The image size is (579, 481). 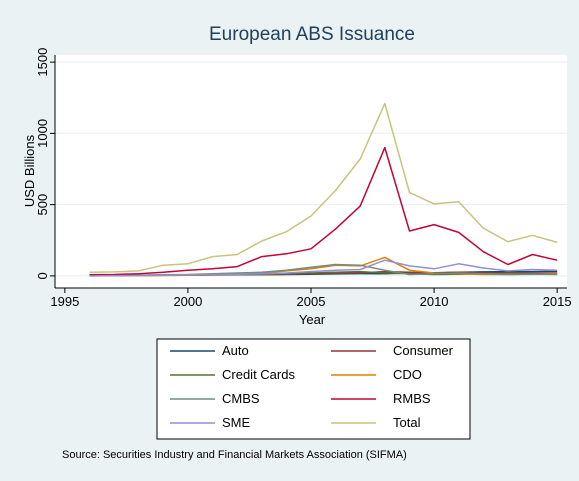 What do you see at coordinates (312, 34) in the screenshot?
I see `chart-title: European ABS Issuance` at bounding box center [312, 34].